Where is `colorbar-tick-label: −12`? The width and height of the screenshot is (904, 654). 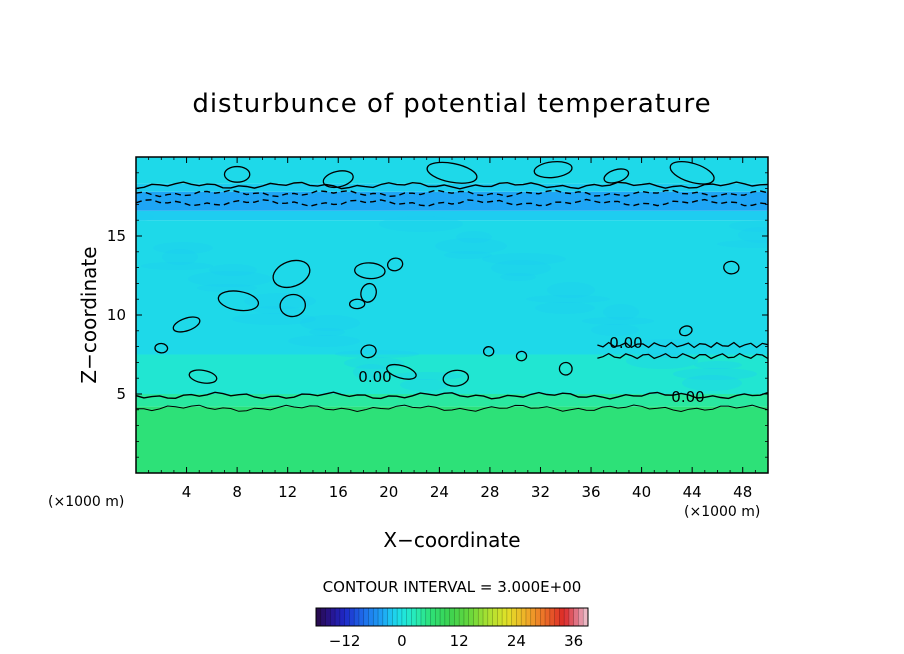
colorbar-tick-label: −12 is located at coordinates (345, 641).